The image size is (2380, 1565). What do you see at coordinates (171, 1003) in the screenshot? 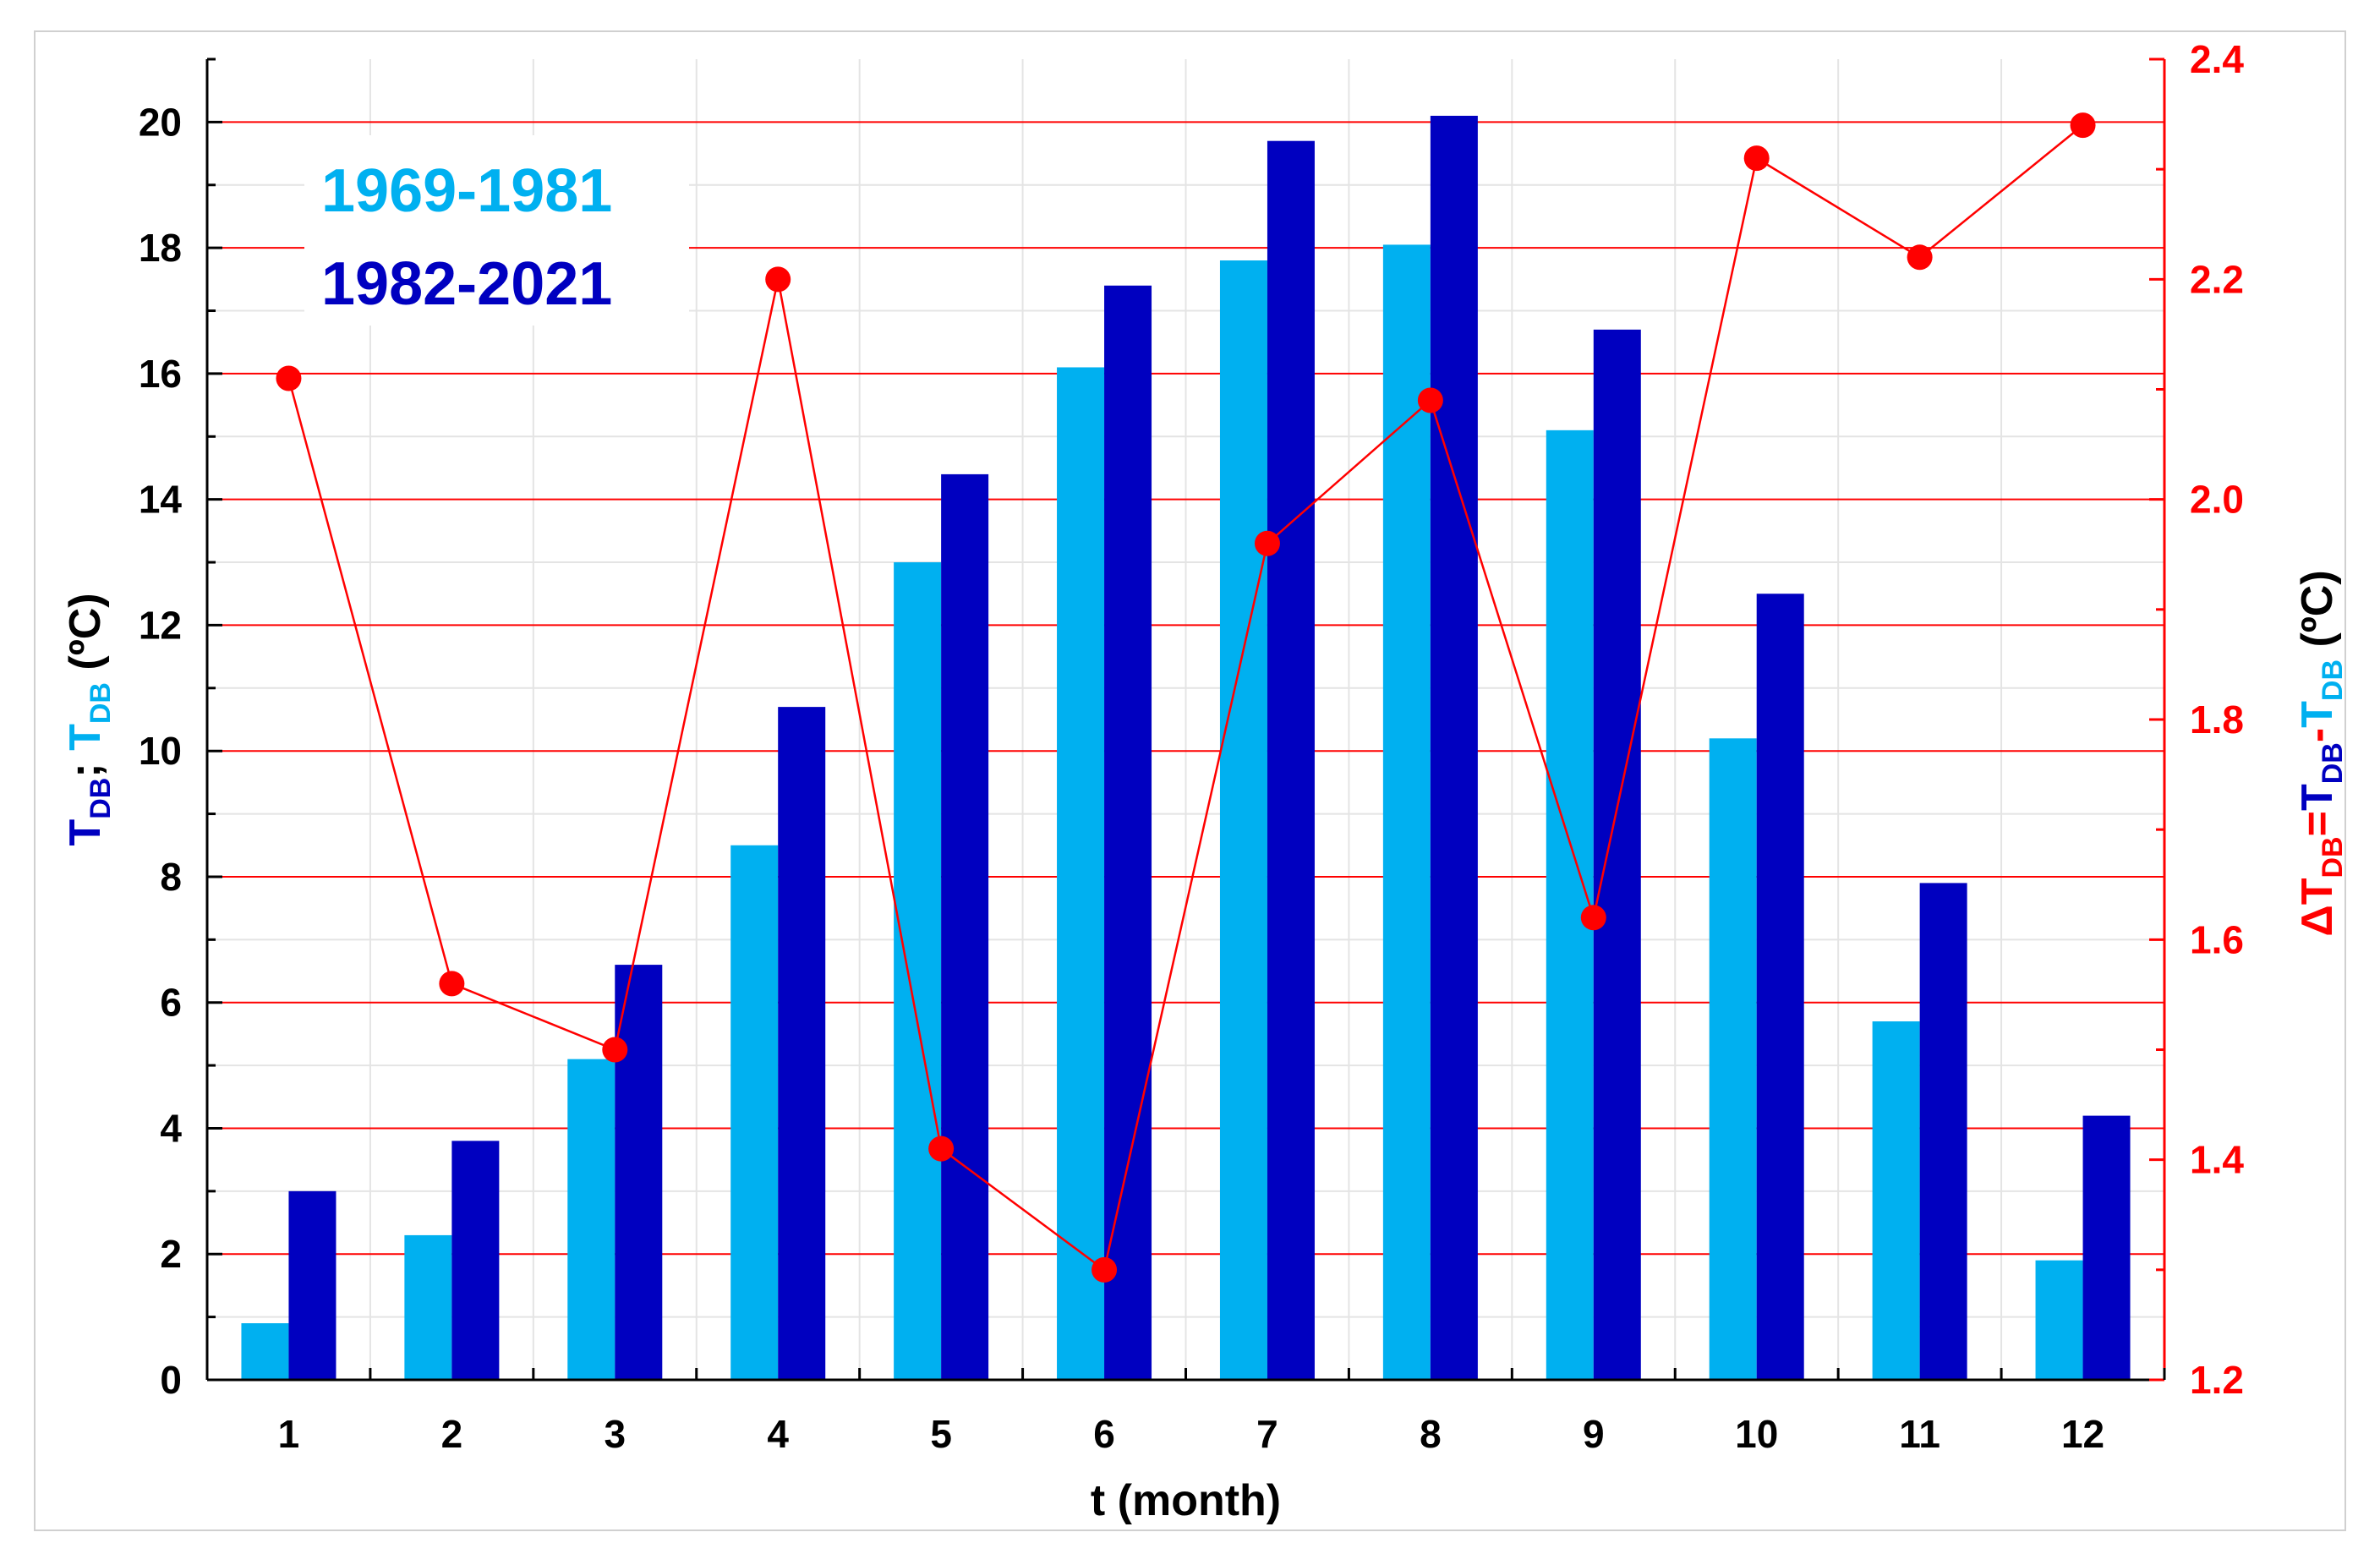
I see `left-tick-label: 6` at bounding box center [171, 1003].